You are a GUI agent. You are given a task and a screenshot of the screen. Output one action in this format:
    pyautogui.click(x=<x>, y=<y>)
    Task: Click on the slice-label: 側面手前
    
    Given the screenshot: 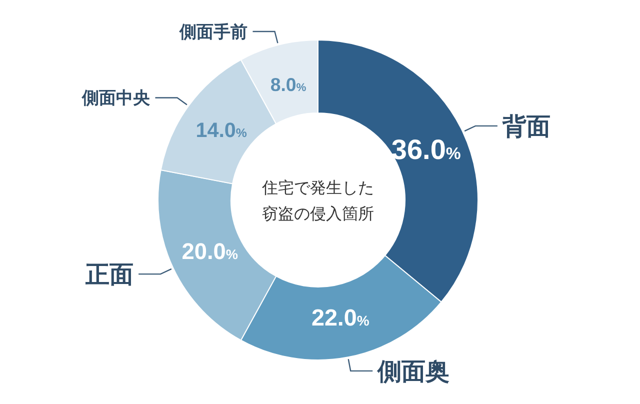 What is the action you would take?
    pyautogui.click(x=213, y=32)
    